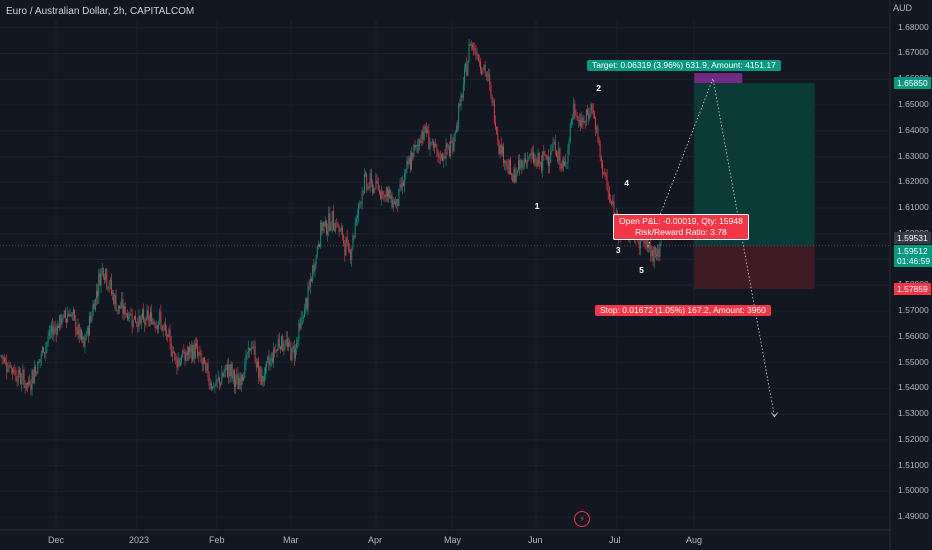  I want to click on y-tick-label: 1.67000, so click(913, 52).